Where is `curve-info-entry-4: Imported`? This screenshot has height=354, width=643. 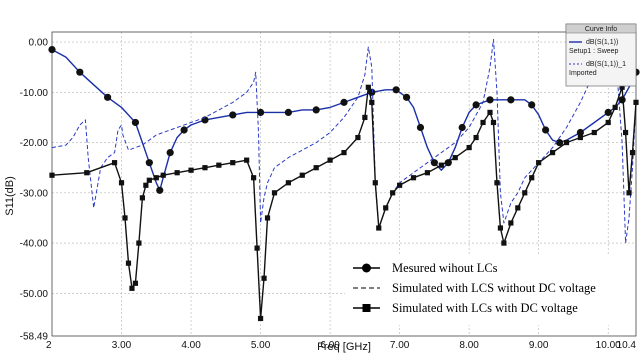 curve-info-entry-4: Imported is located at coordinates (583, 73).